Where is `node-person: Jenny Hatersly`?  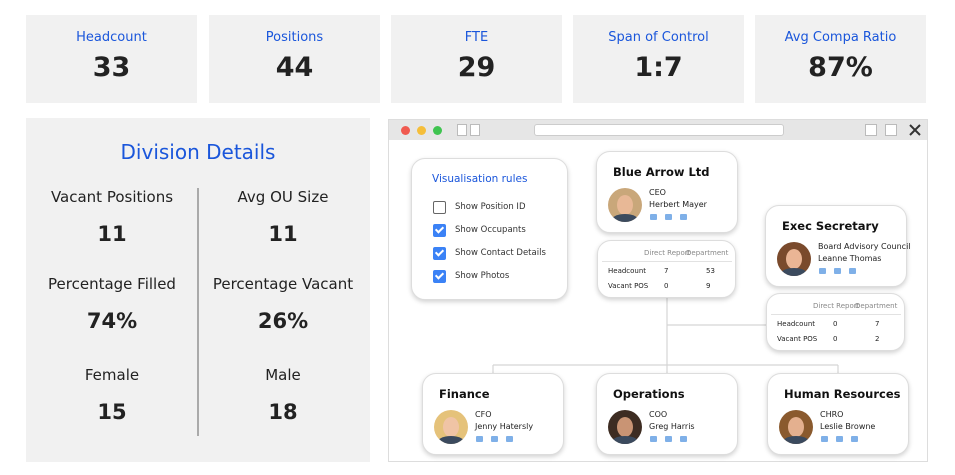 node-person: Jenny Hatersly is located at coordinates (504, 426).